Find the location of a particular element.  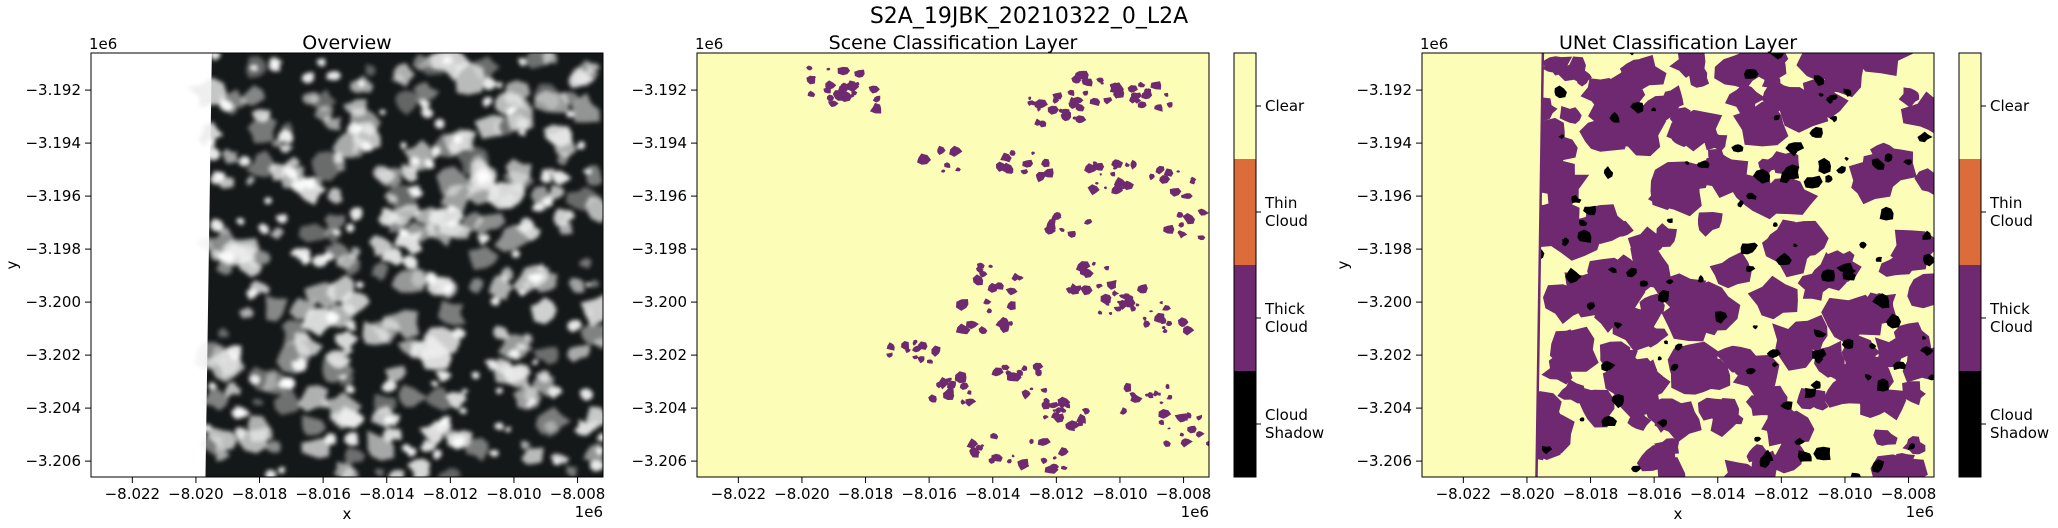

figure-title: S2A_19JBK_20210322_0_L2A is located at coordinates (1029, 16).